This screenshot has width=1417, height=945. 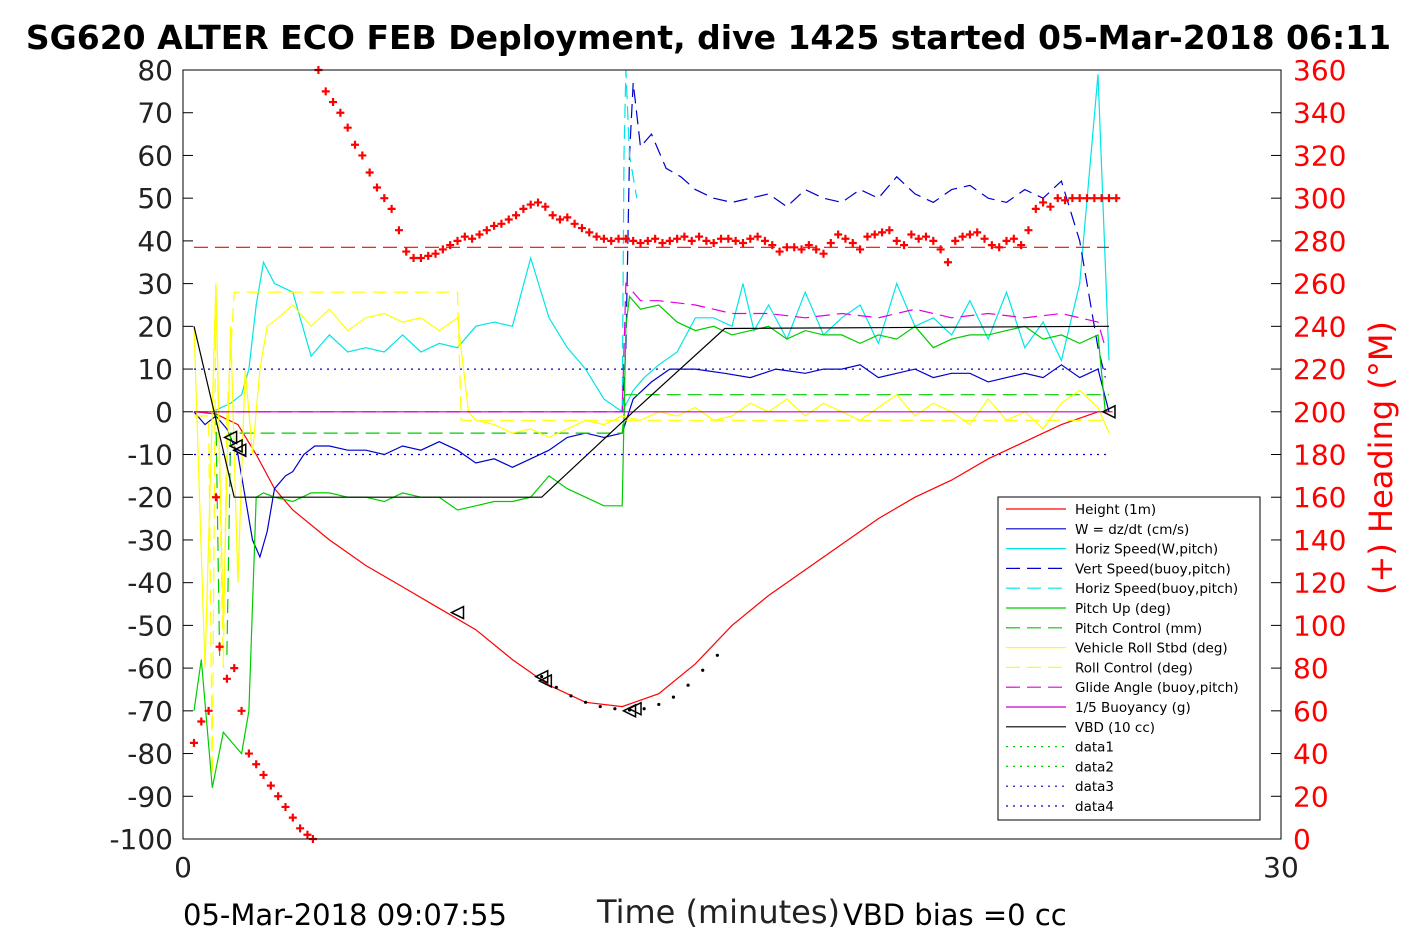 I want to click on y-tick-label: 50, so click(x=155, y=198).